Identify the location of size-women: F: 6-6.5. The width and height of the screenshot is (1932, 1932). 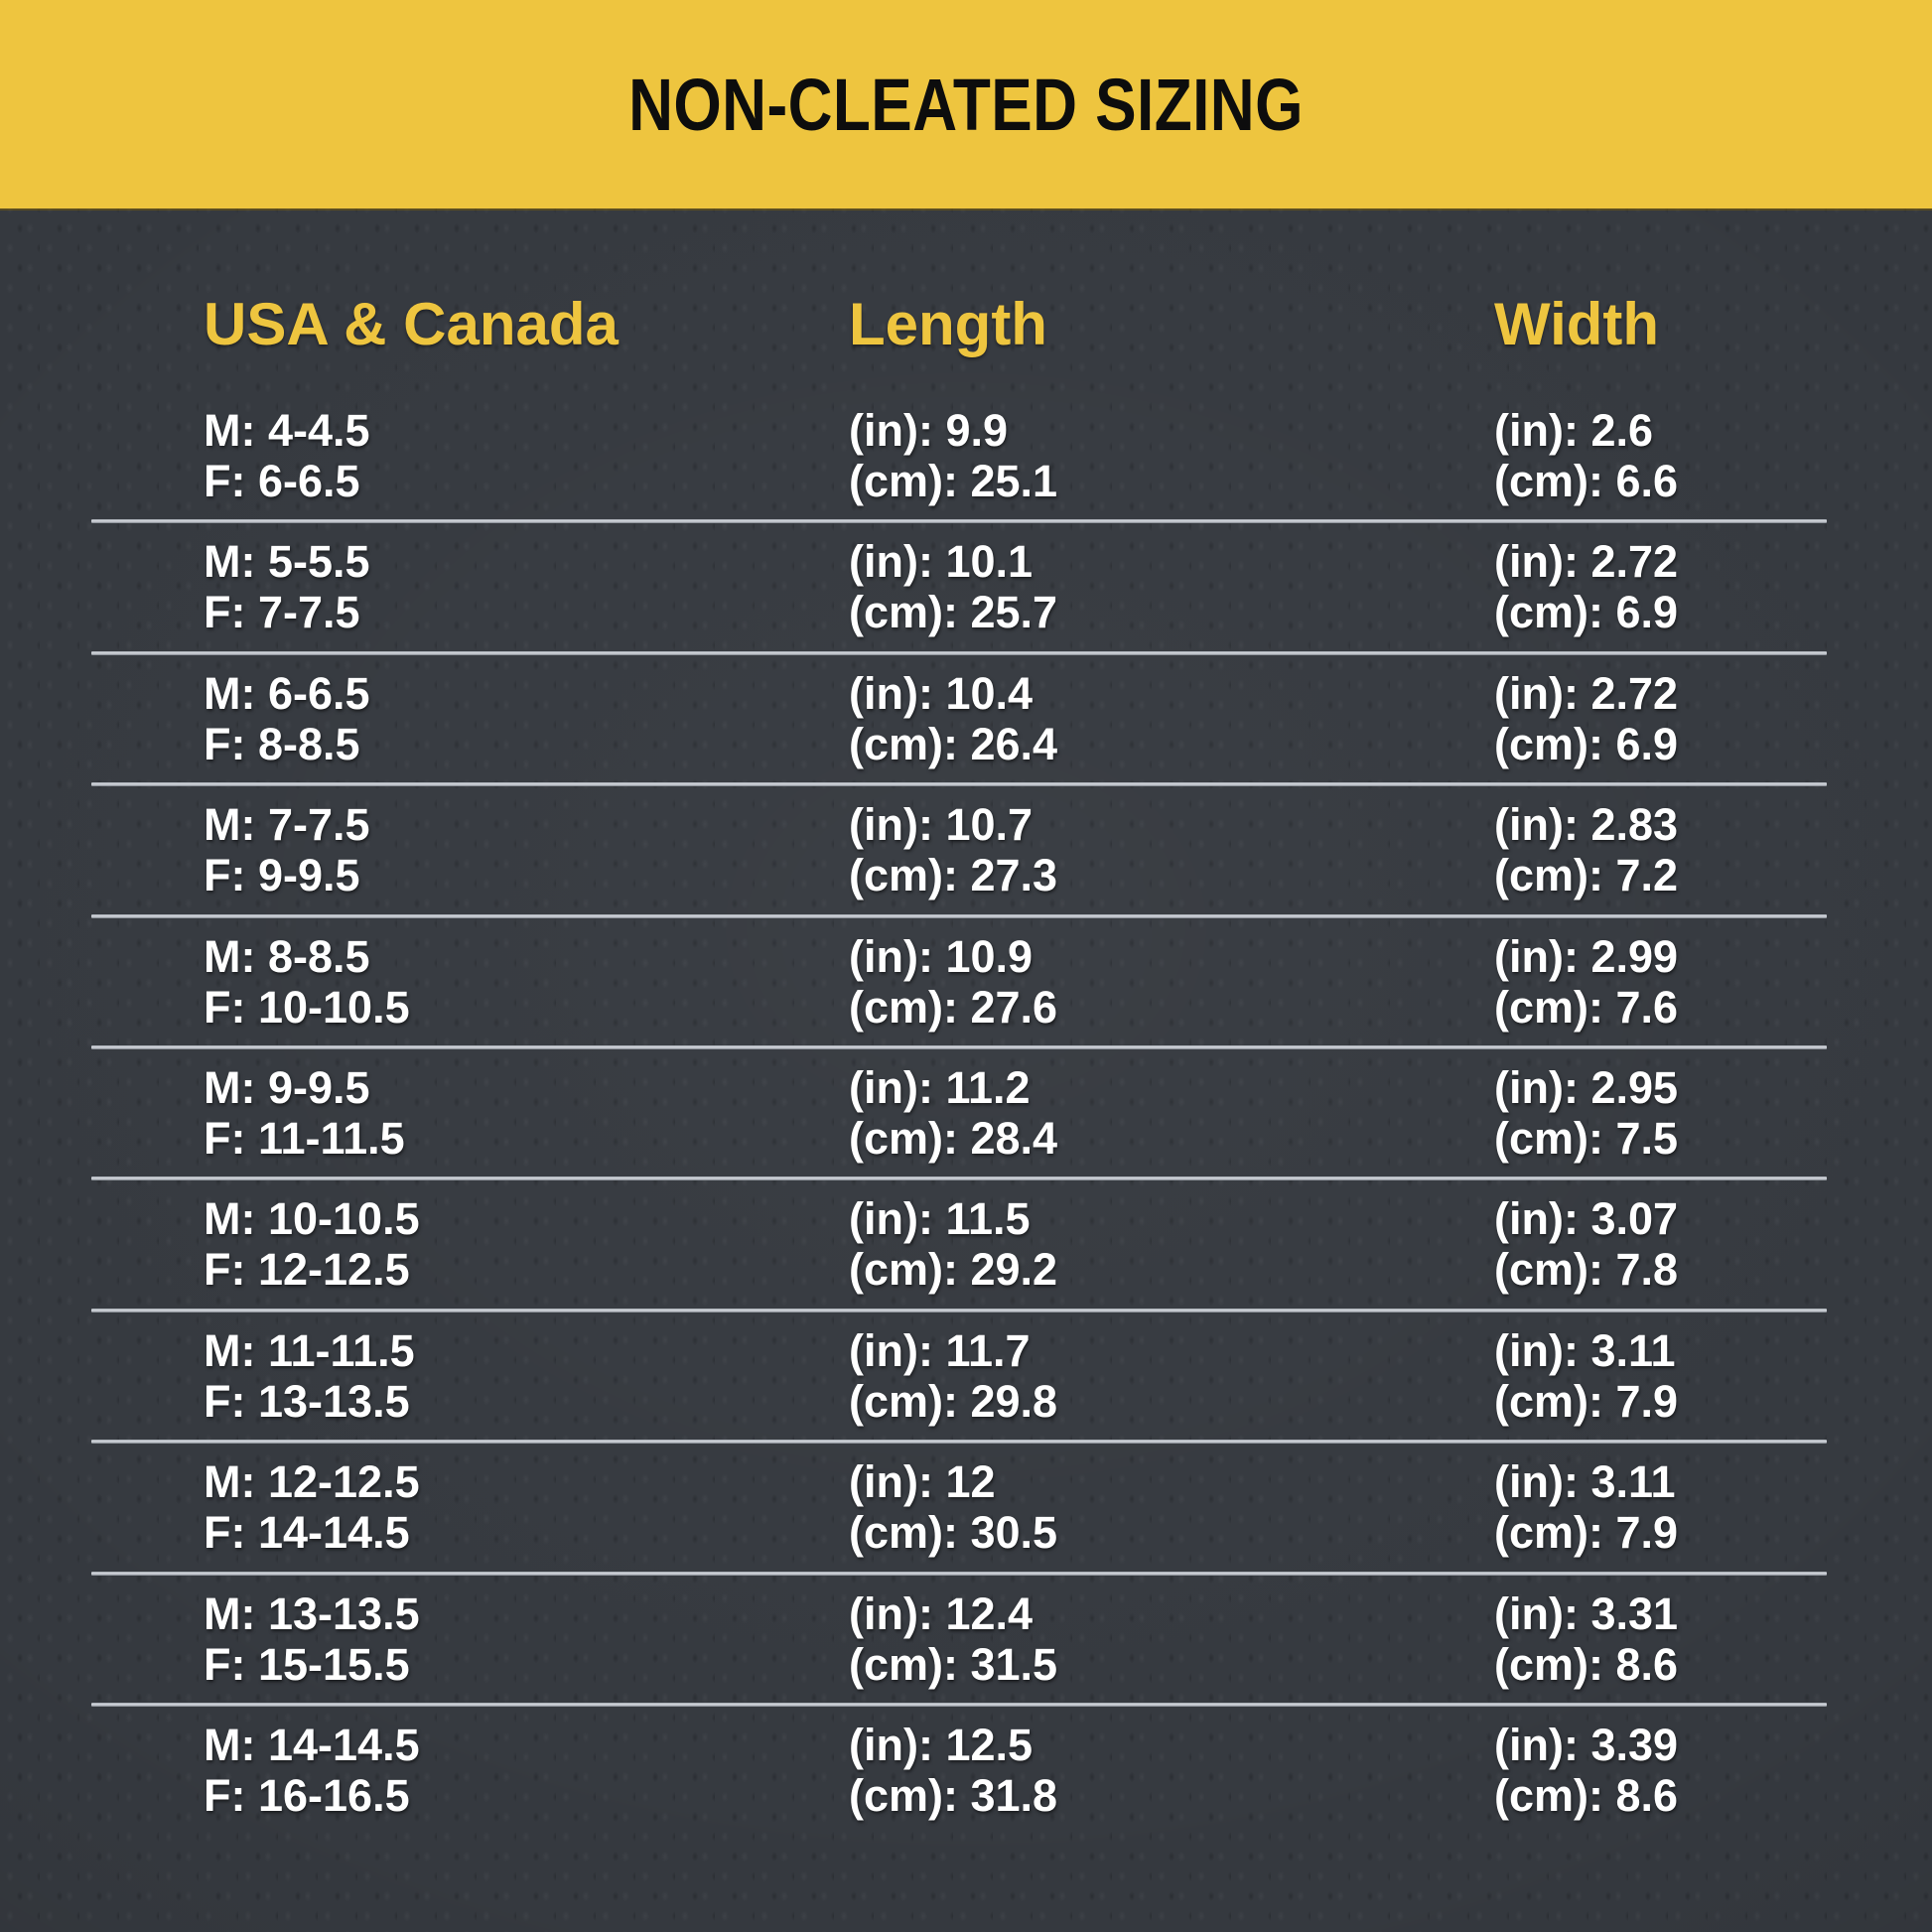
(282, 481).